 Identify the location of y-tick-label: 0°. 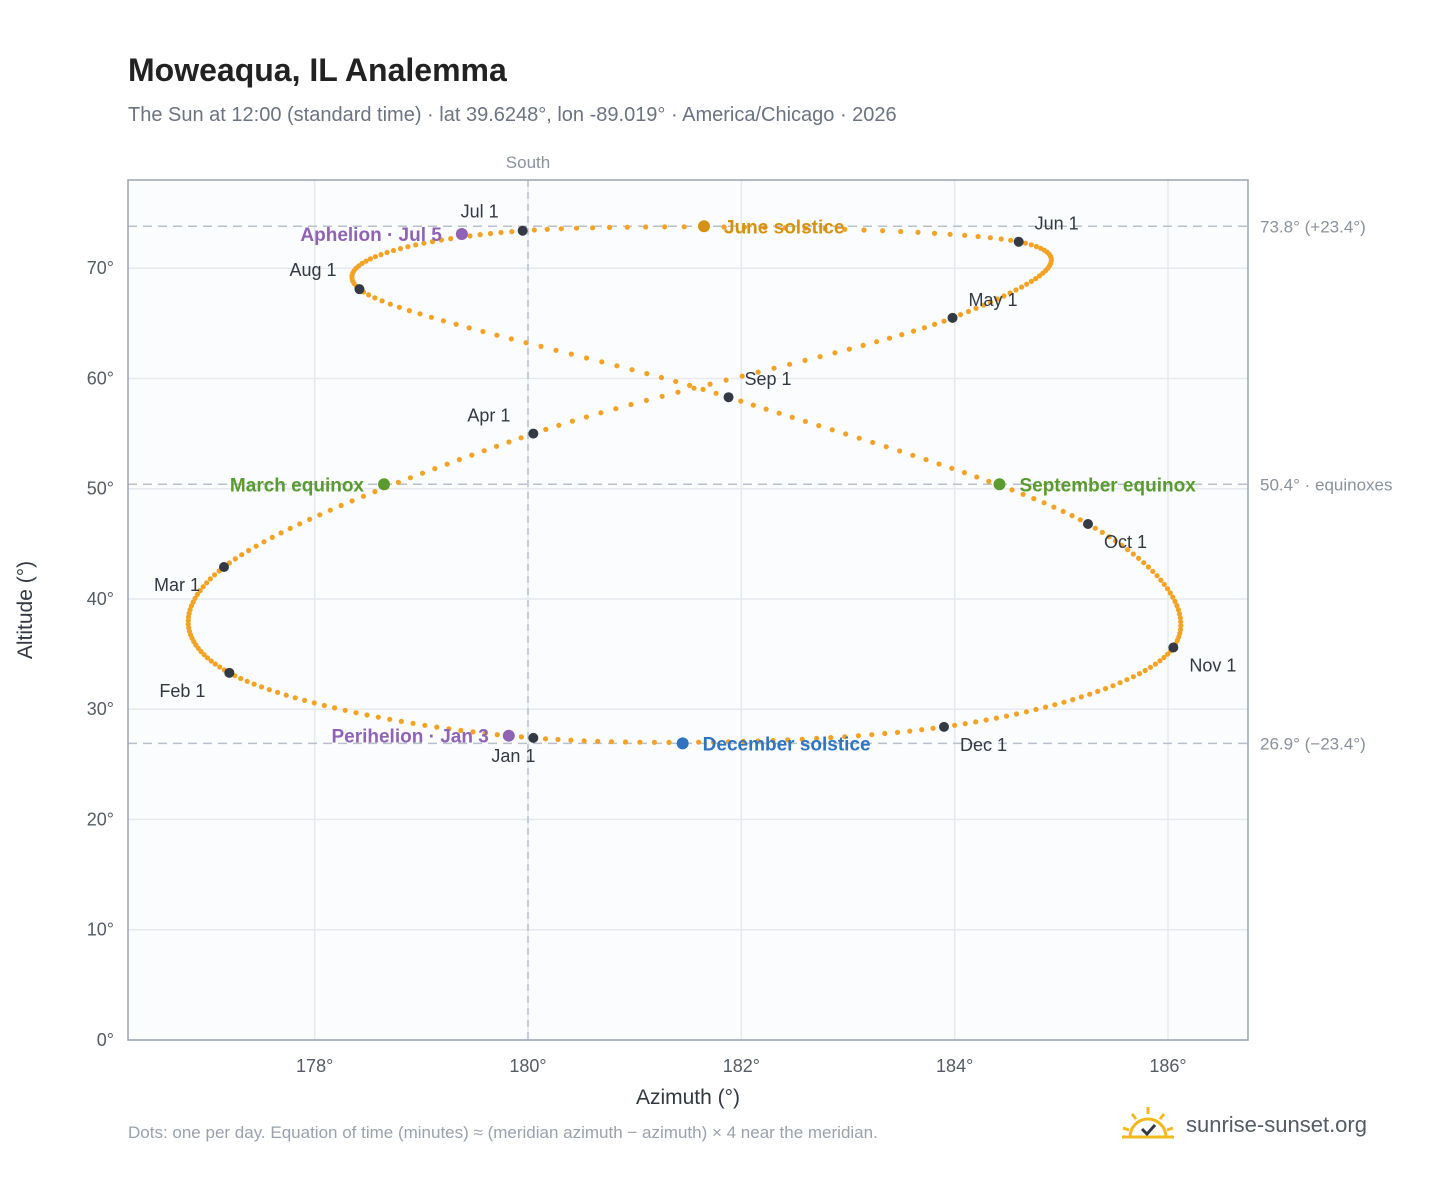
(105, 1040).